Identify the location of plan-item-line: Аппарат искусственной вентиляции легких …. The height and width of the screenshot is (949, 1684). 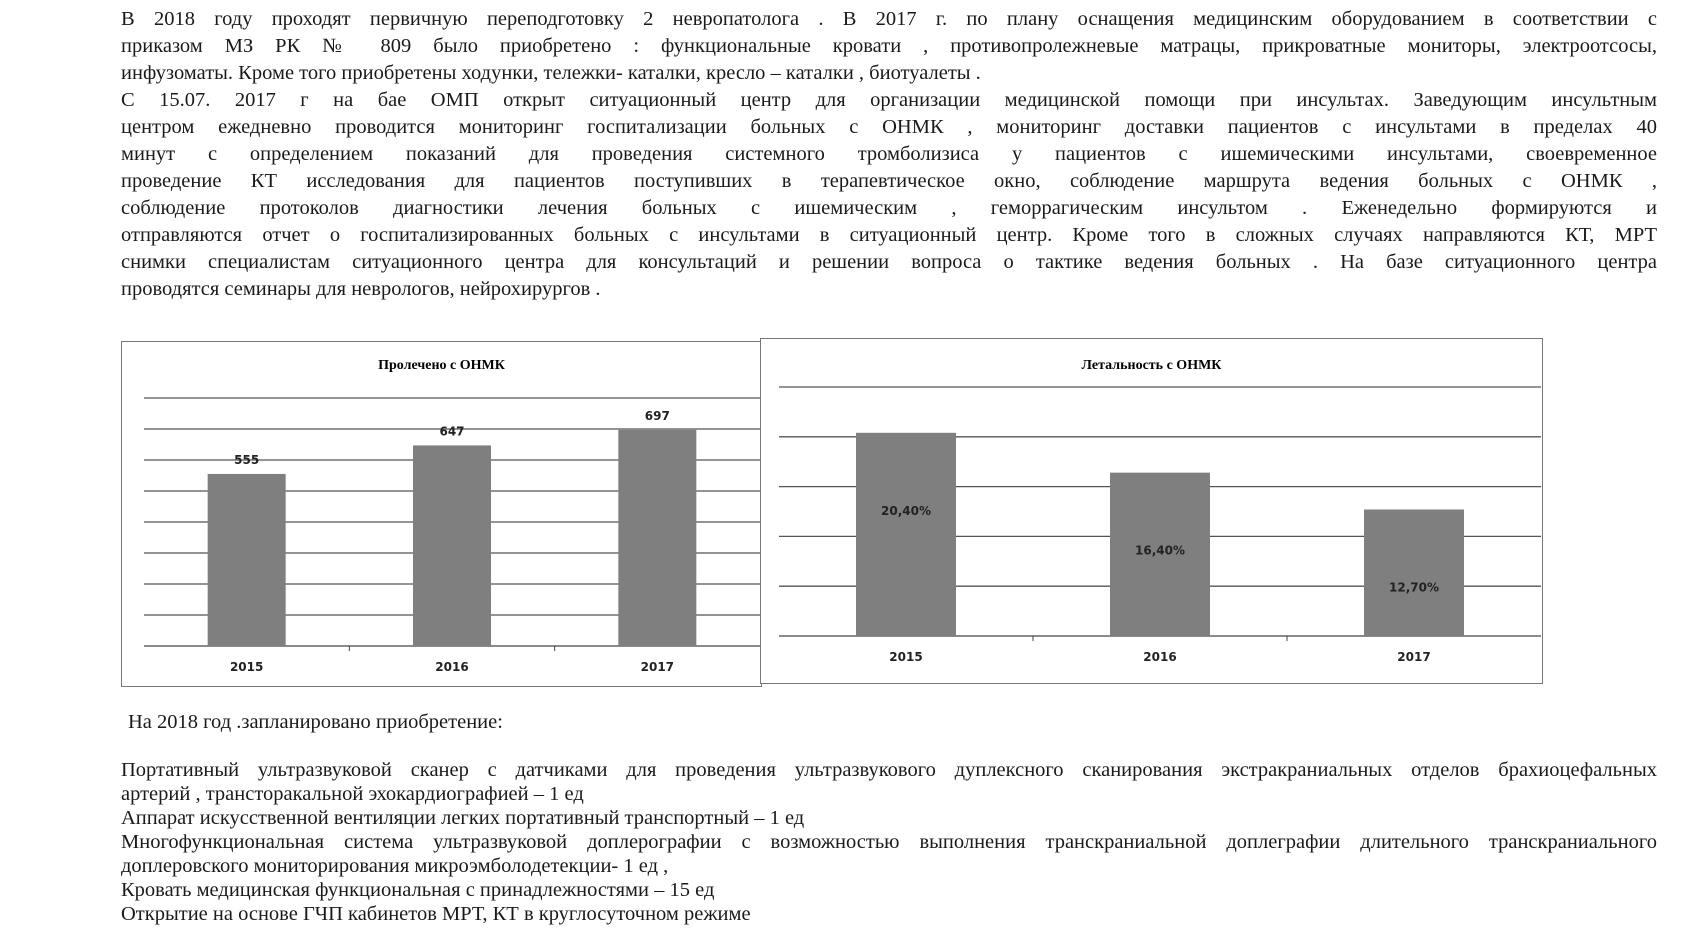
(463, 818).